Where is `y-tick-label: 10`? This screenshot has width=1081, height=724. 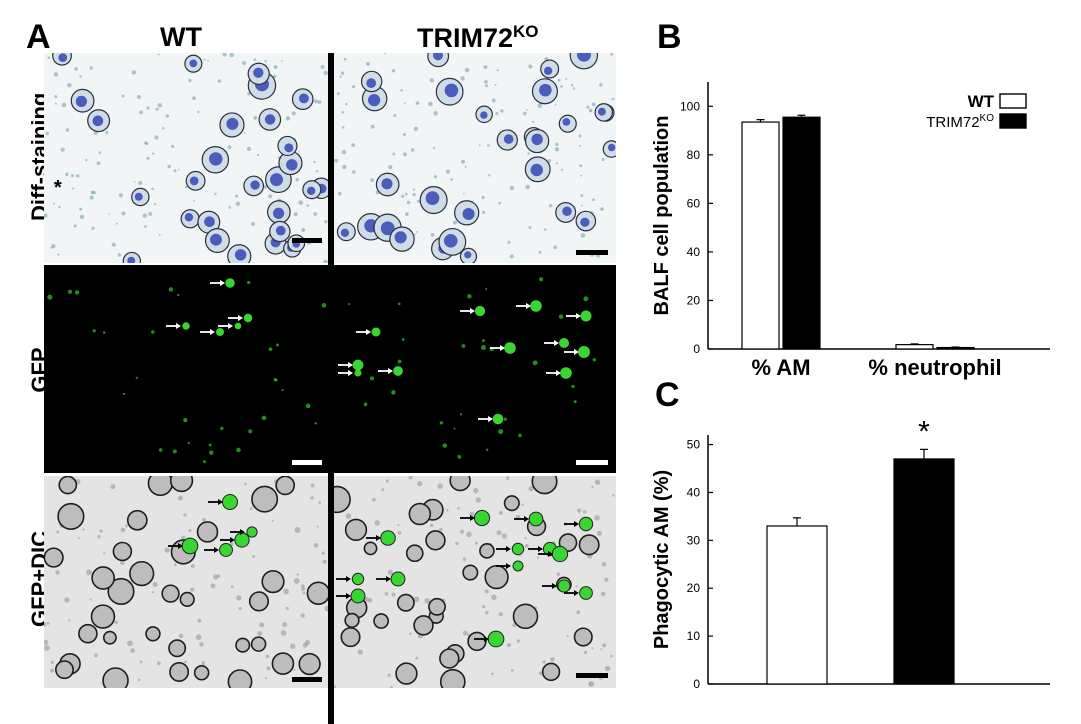 y-tick-label: 10 is located at coordinates (694, 636).